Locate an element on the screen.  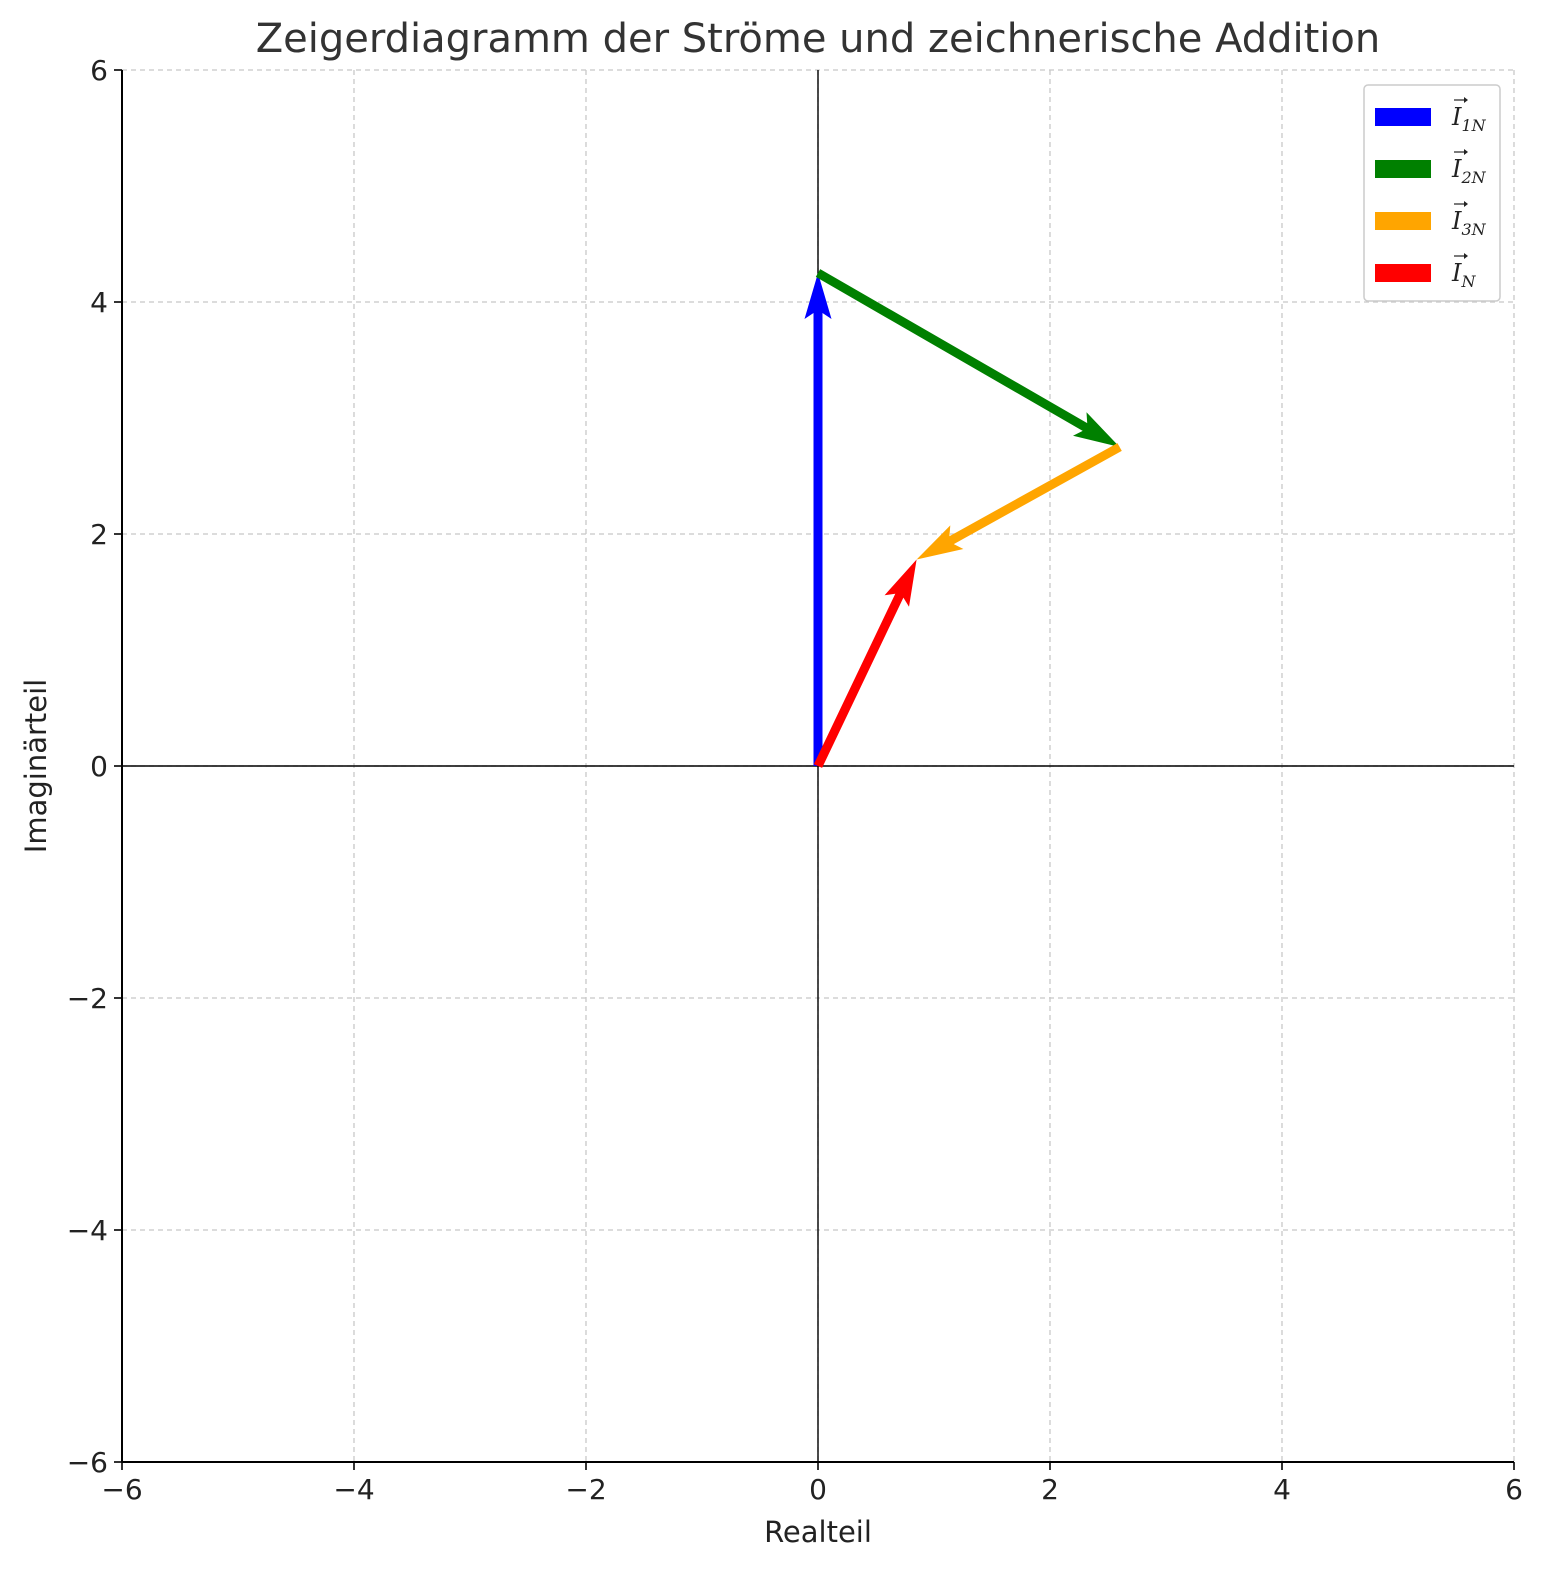
y-tick-label: −4 is located at coordinates (87, 1230).